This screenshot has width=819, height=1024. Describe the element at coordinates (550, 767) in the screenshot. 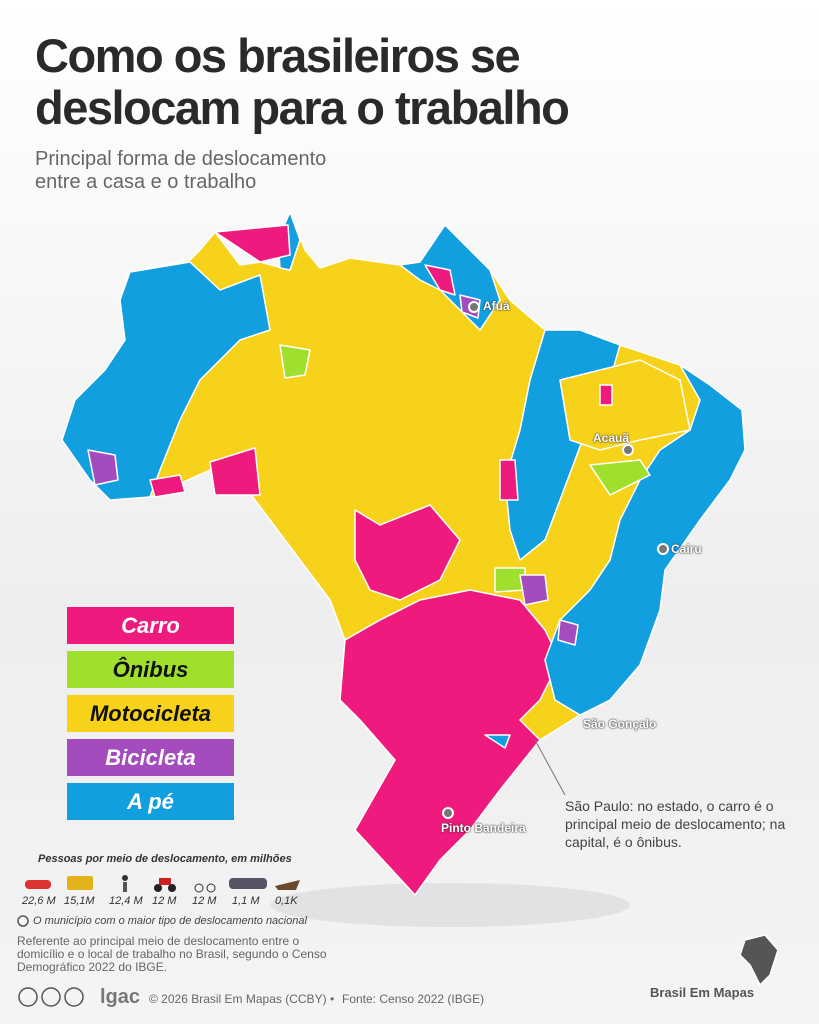

I see `annotation-line` at that location.